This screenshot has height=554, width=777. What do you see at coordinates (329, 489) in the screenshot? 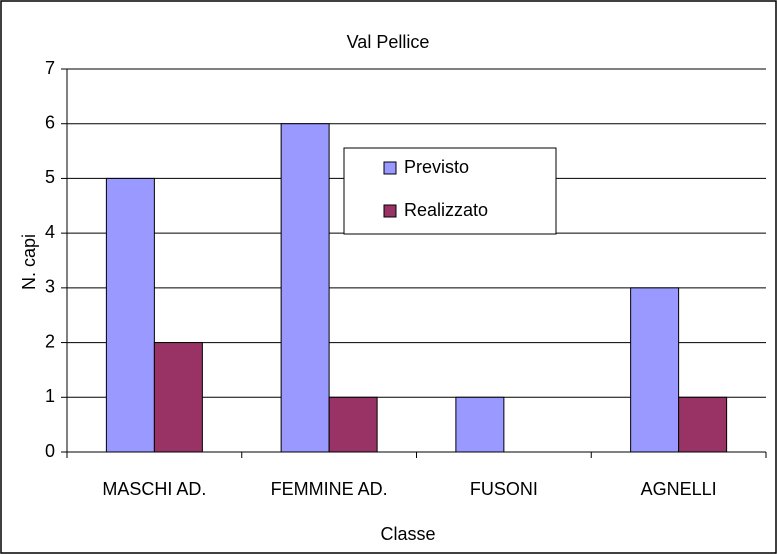
I see `x-tick-label: FEMMINE AD.` at bounding box center [329, 489].